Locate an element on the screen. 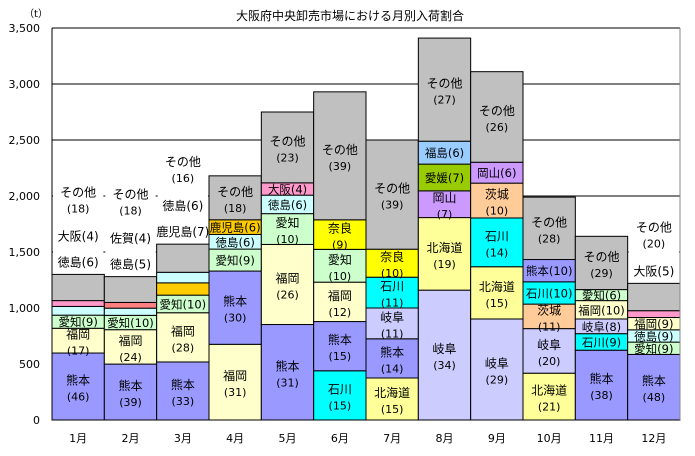 The height and width of the screenshot is (456, 695). segment-label: 北海道 is located at coordinates (549, 390).